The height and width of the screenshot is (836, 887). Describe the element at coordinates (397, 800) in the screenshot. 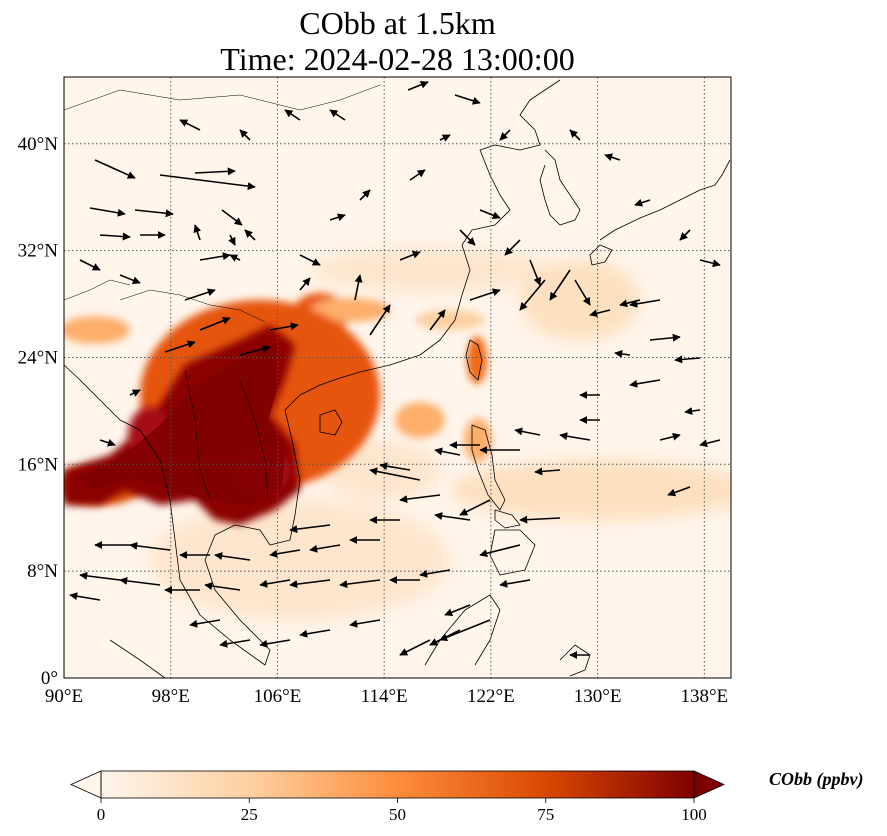

I see `colorbar-ticks` at that location.